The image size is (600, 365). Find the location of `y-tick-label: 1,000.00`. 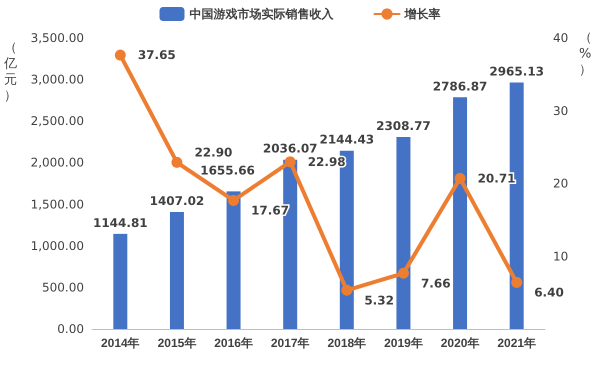

y-tick-label: 1,000.00 is located at coordinates (57, 245).